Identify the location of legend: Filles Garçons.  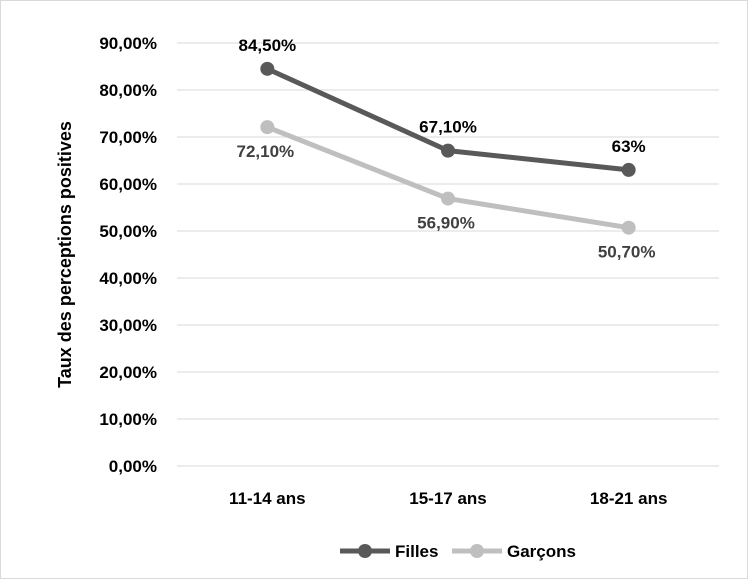
(458, 551).